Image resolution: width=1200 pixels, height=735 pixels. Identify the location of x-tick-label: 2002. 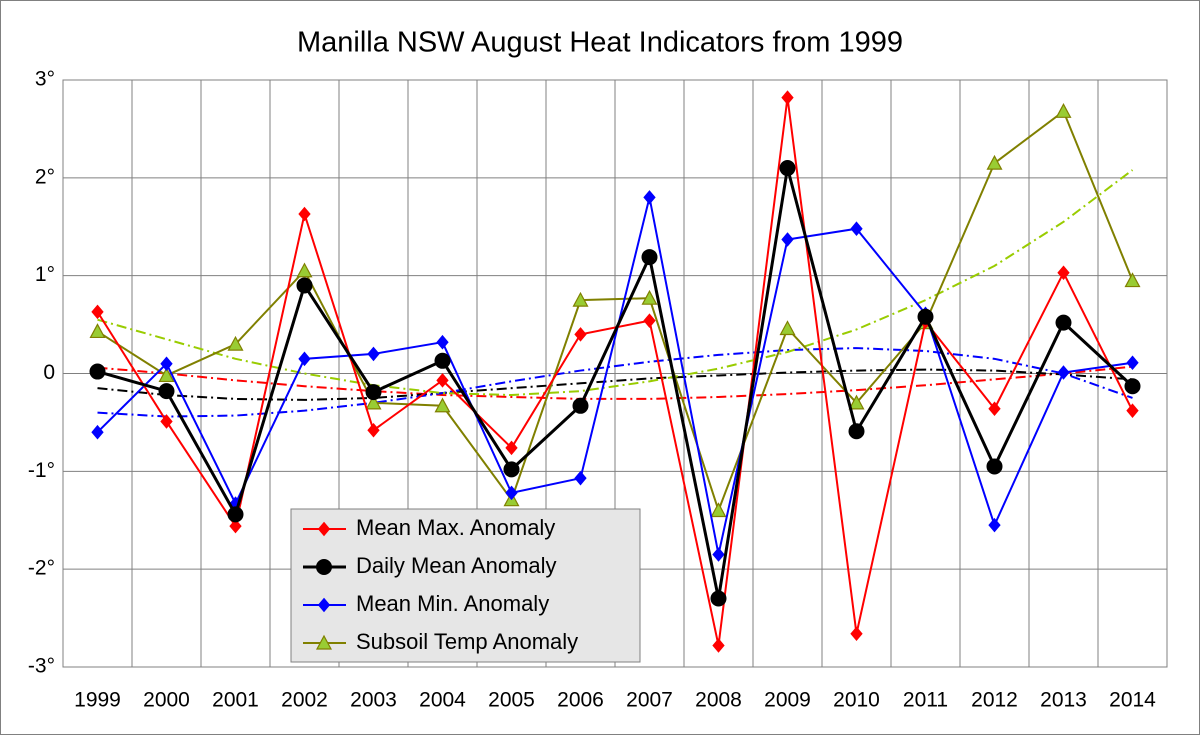
(304, 700).